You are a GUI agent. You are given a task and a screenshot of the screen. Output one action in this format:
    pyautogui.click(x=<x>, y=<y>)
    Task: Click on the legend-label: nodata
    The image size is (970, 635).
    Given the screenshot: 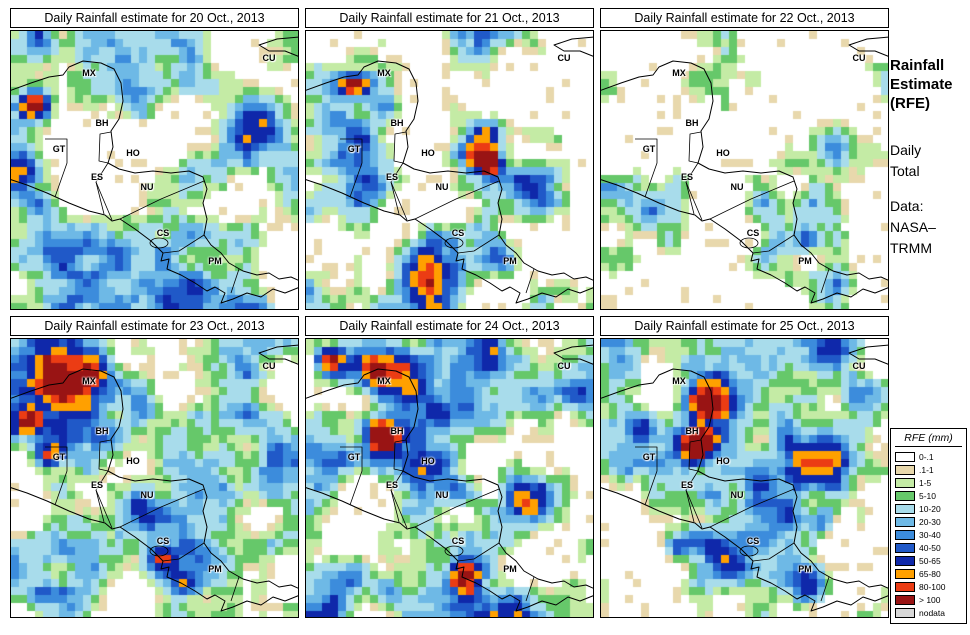 What is the action you would take?
    pyautogui.click(x=932, y=612)
    